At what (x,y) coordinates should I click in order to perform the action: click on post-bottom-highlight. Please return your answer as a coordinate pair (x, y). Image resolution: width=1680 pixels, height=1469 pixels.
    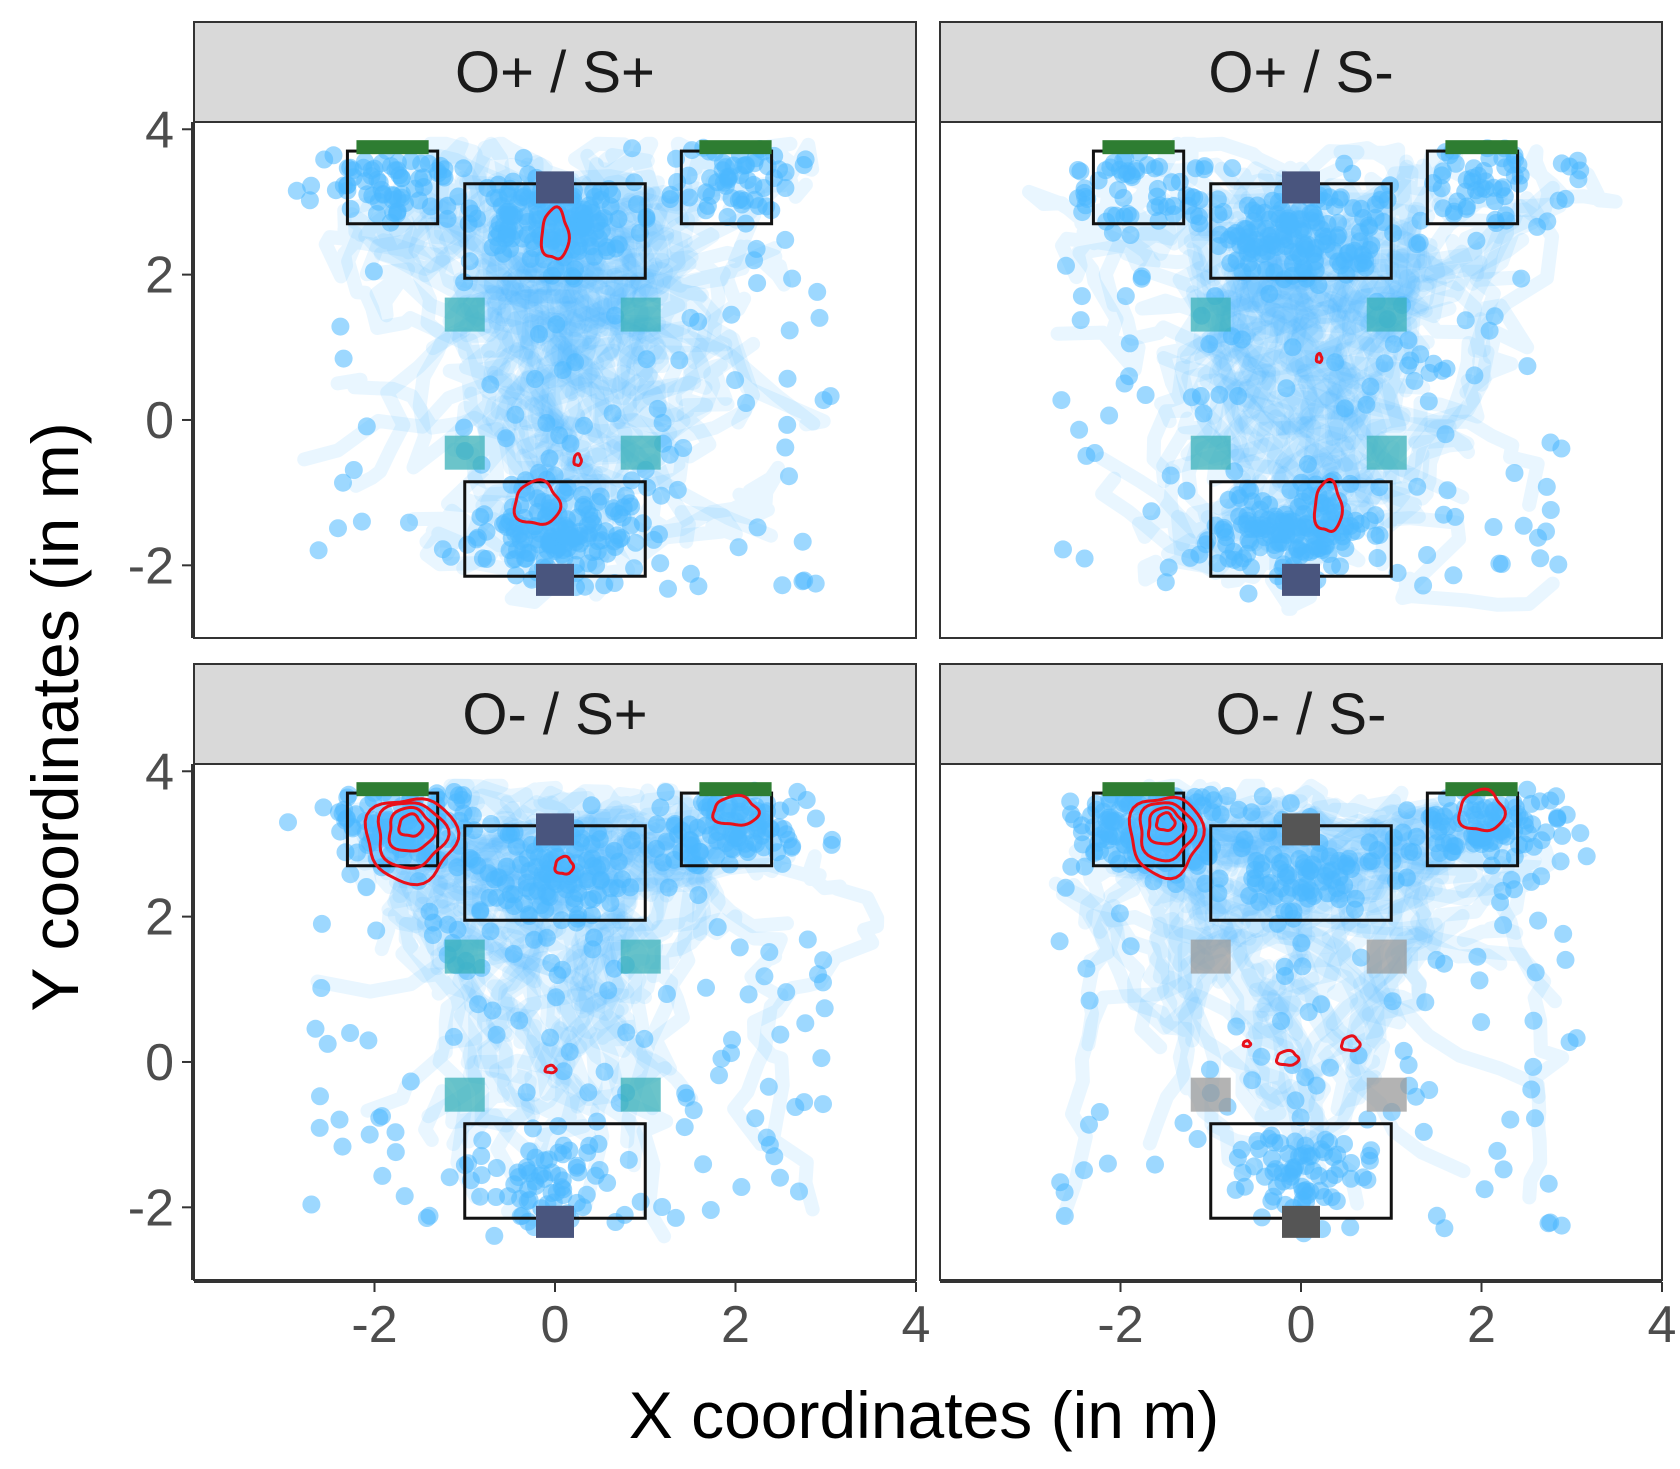
    Looking at the image, I should click on (555, 579).